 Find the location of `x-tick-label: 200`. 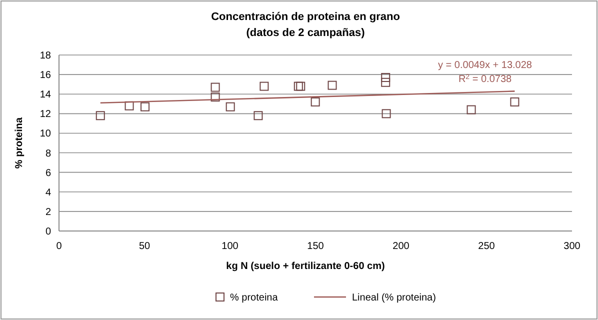

x-tick-label: 200 is located at coordinates (401, 246).